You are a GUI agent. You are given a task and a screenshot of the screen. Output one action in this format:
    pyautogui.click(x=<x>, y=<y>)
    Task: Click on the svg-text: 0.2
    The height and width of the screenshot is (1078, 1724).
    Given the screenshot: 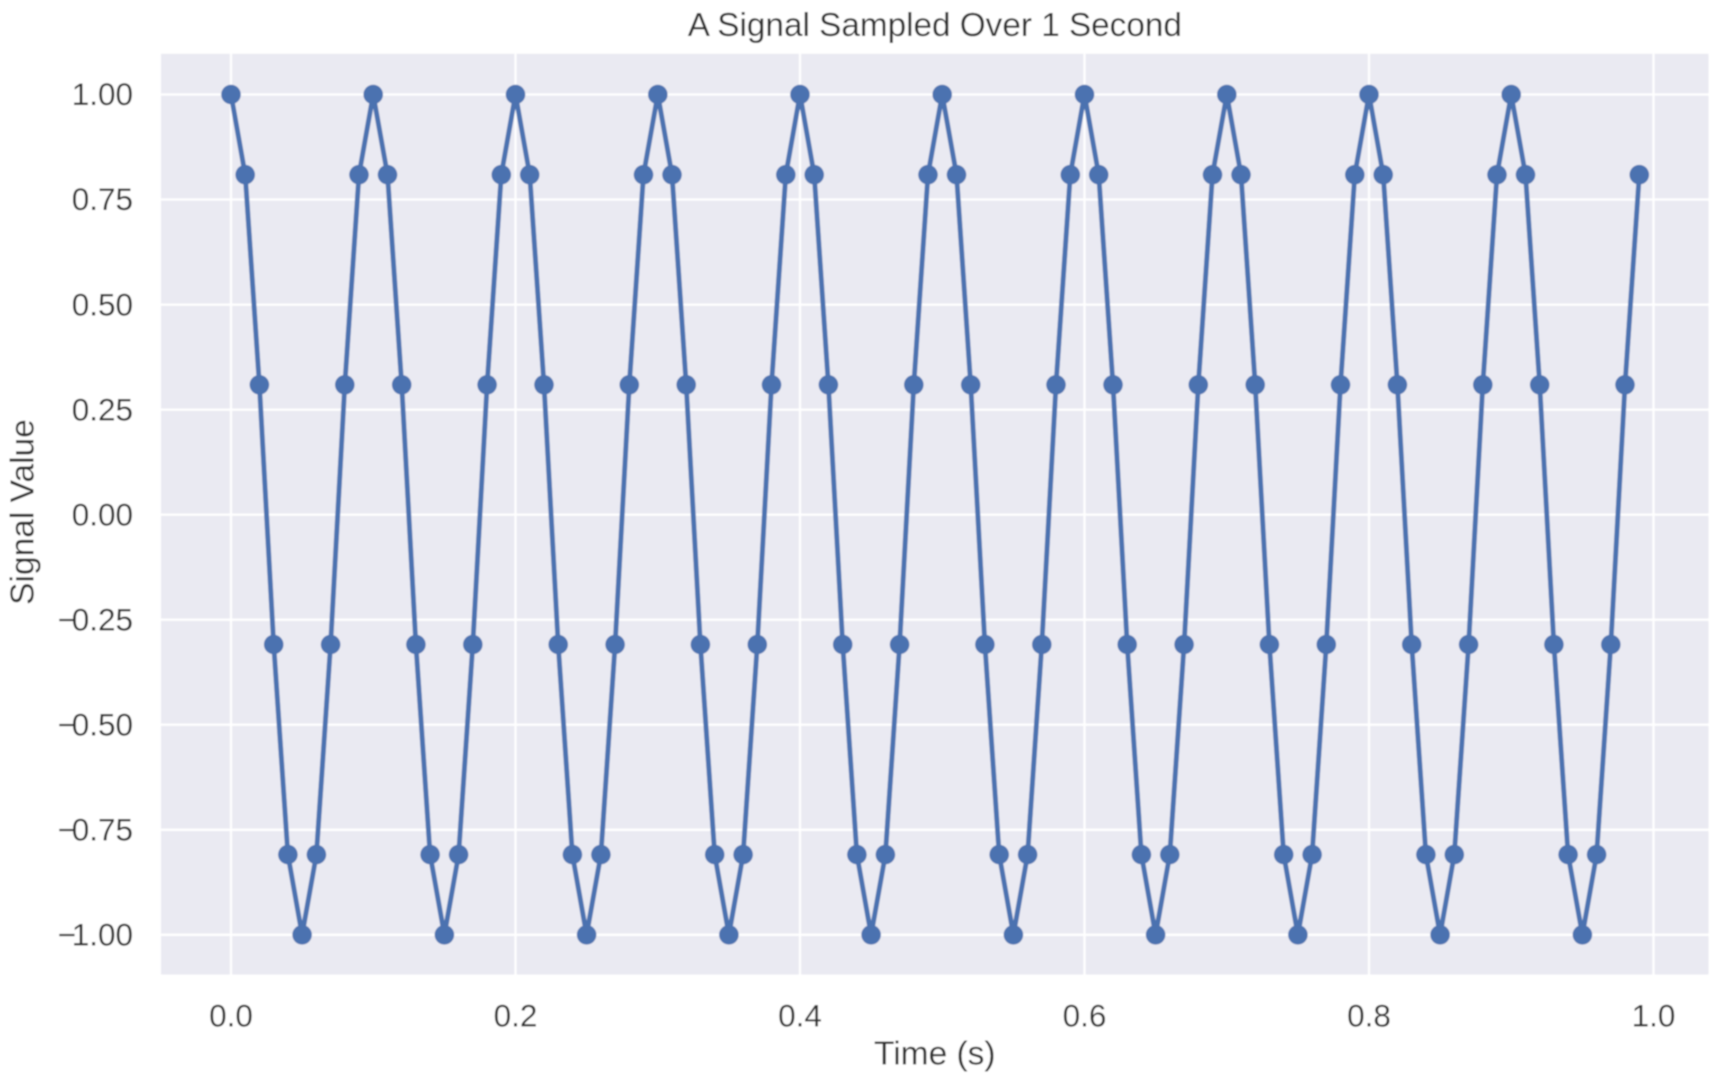 What is the action you would take?
    pyautogui.click(x=516, y=1016)
    